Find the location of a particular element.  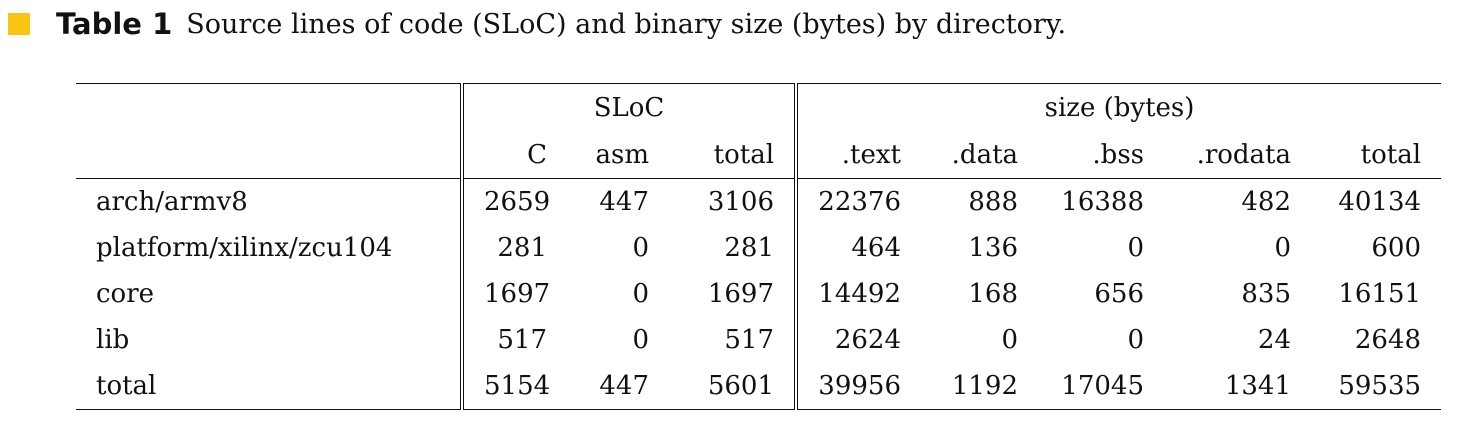

table-cell: 5154 is located at coordinates (514, 386).